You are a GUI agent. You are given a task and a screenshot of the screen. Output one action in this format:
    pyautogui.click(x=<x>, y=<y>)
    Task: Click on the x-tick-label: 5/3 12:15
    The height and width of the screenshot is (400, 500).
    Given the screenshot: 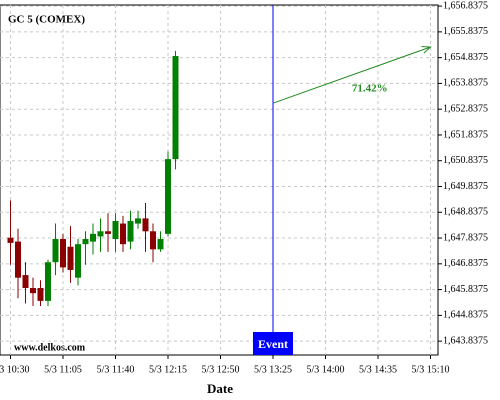 What is the action you would take?
    pyautogui.click(x=168, y=369)
    